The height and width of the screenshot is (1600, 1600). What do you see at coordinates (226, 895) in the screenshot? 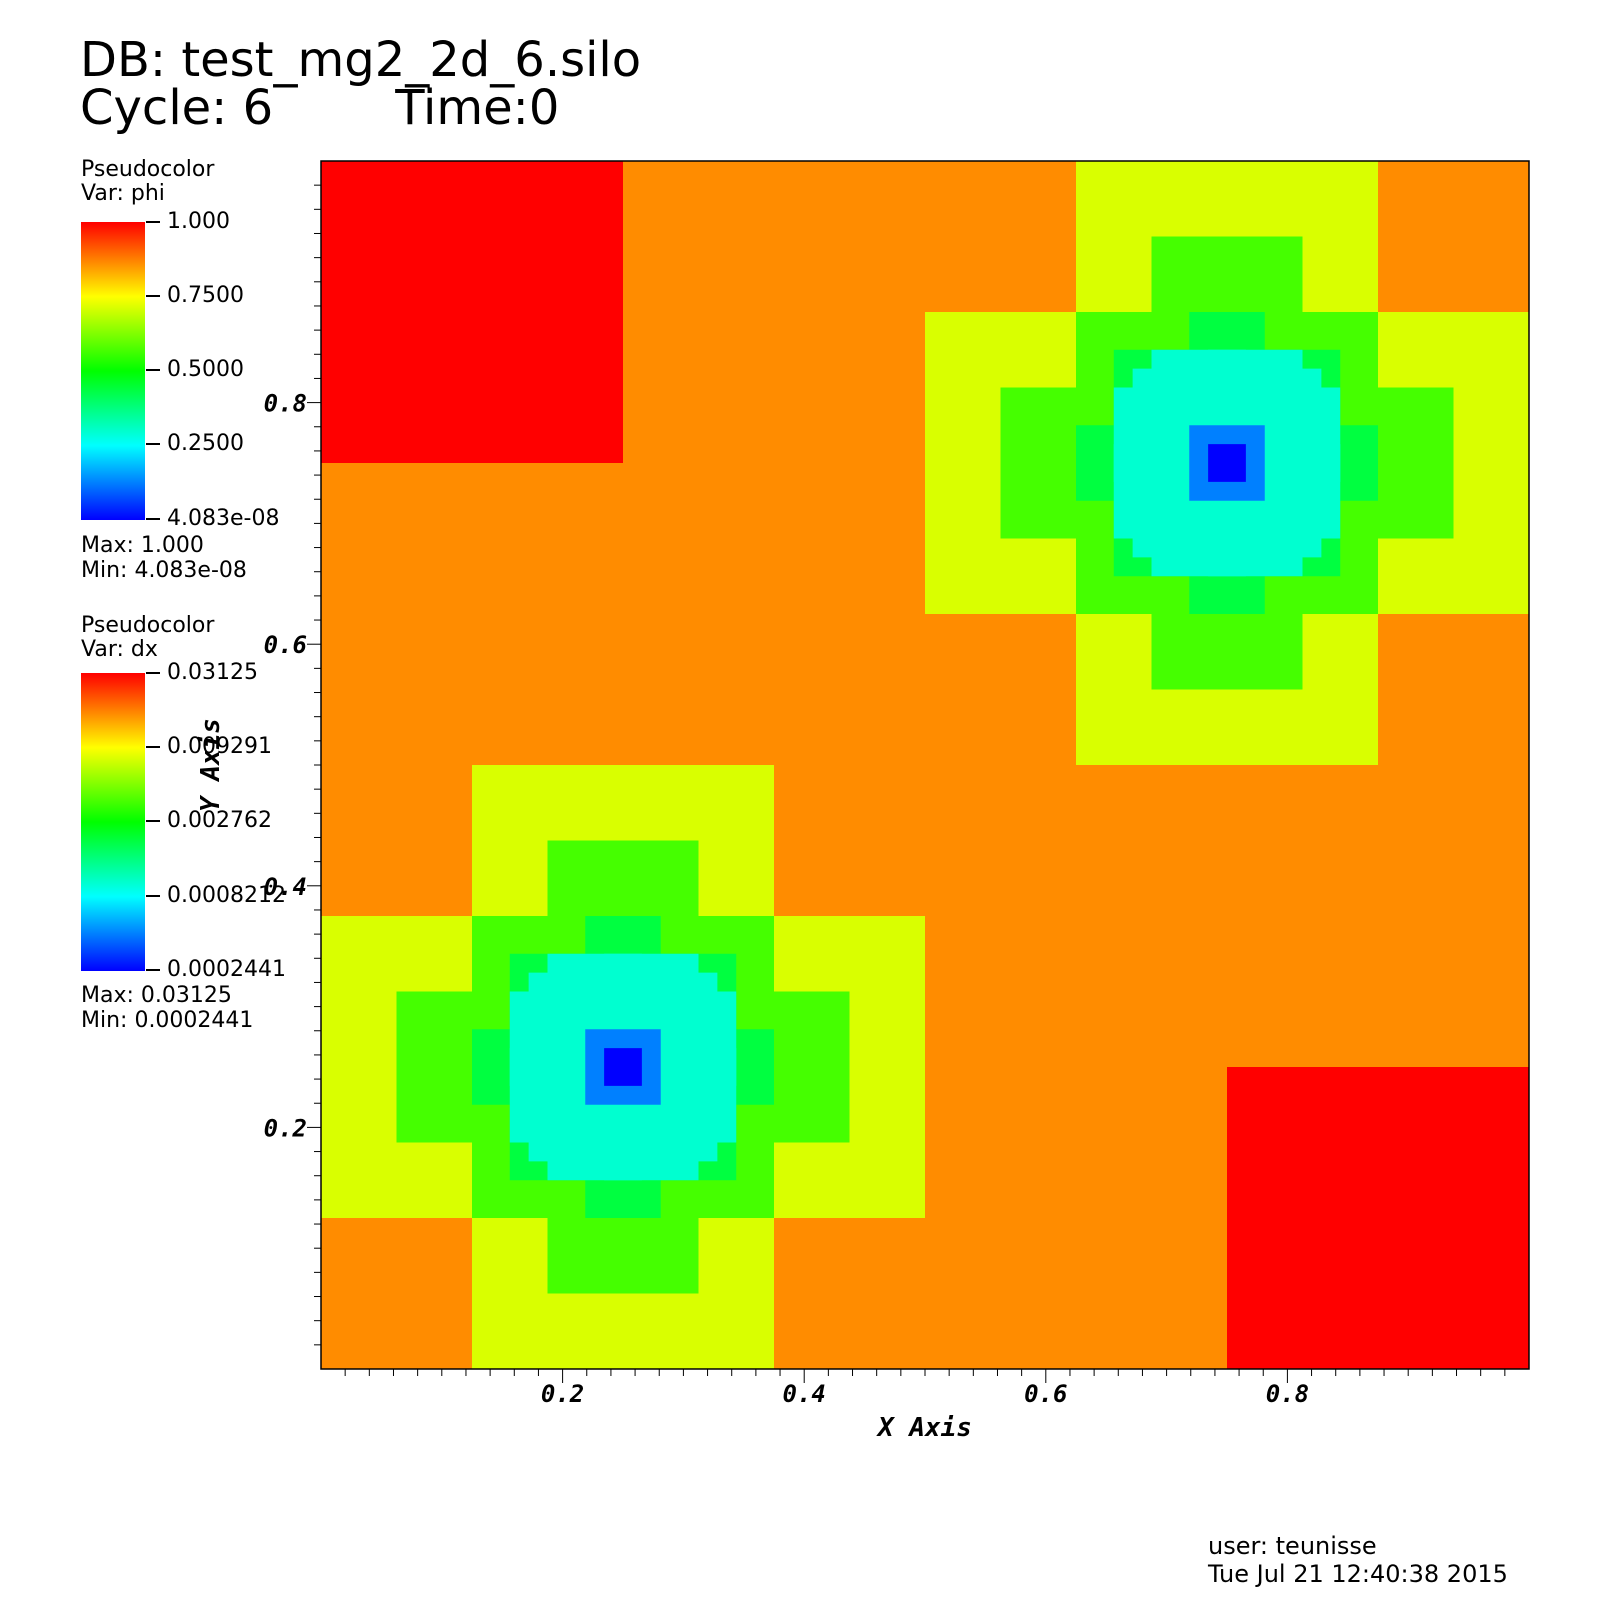
I see `legend-dx-label: 0.0008212` at bounding box center [226, 895].